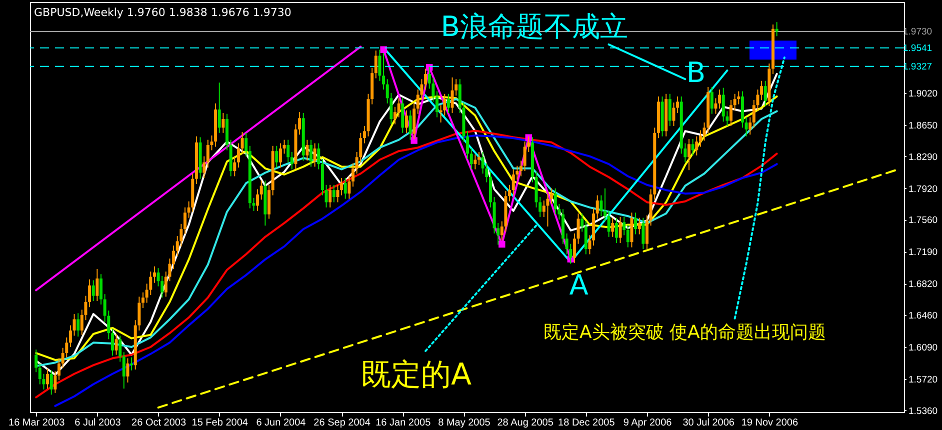 This screenshot has width=942, height=430. What do you see at coordinates (281, 423) in the screenshot?
I see `x-tick-label: 6 Jun 2004` at bounding box center [281, 423].